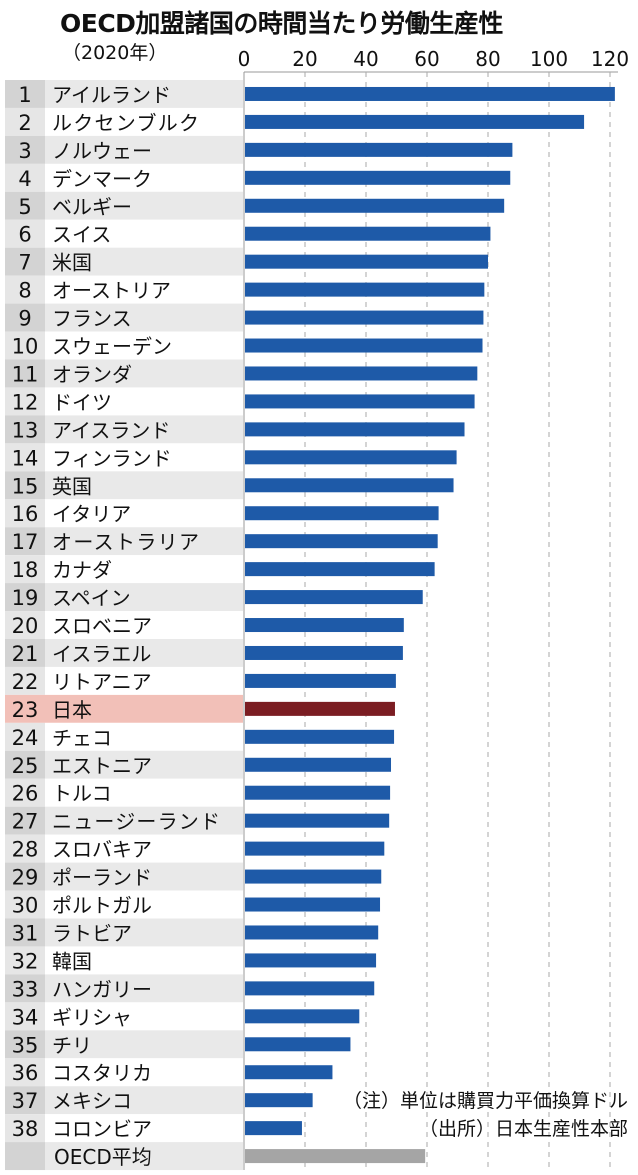 This screenshot has width=638, height=1175. What do you see at coordinates (82, 570) in the screenshot?
I see `category-label: カナダ` at bounding box center [82, 570].